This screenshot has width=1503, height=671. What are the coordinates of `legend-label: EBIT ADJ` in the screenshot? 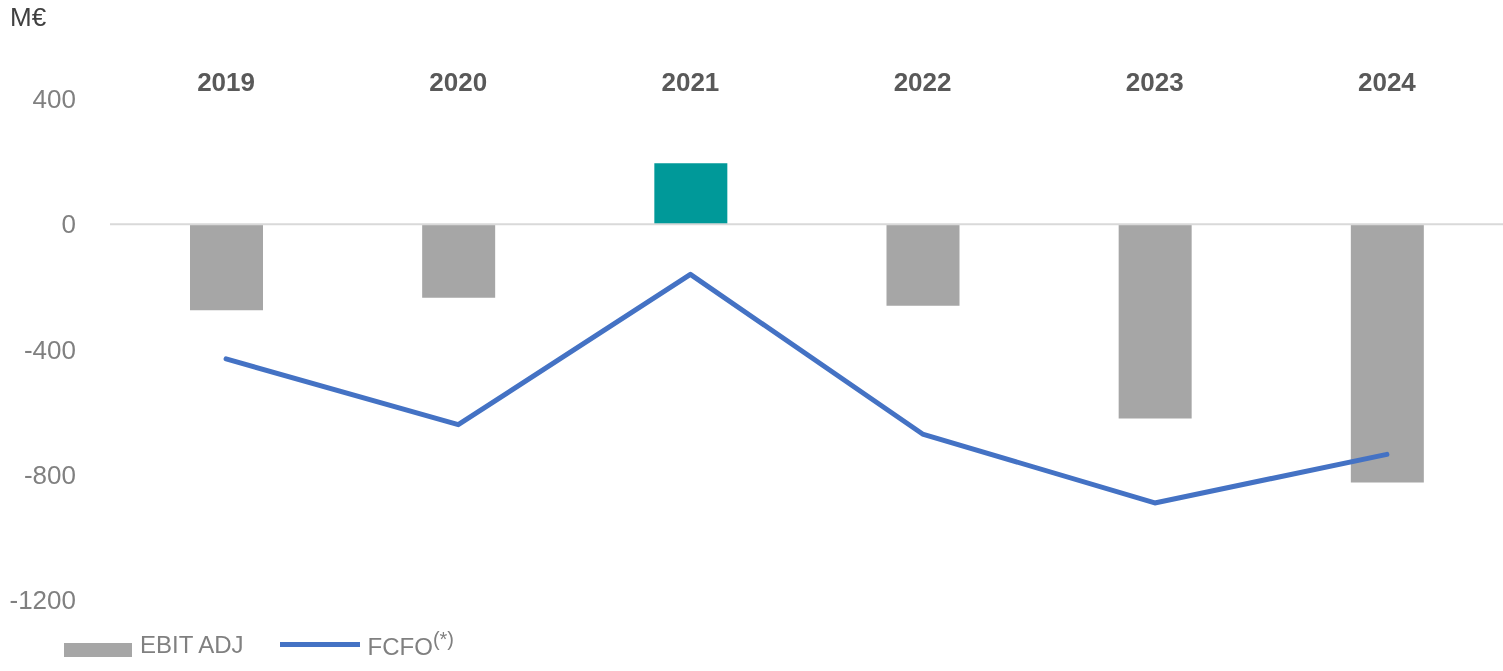 It's located at (192, 644).